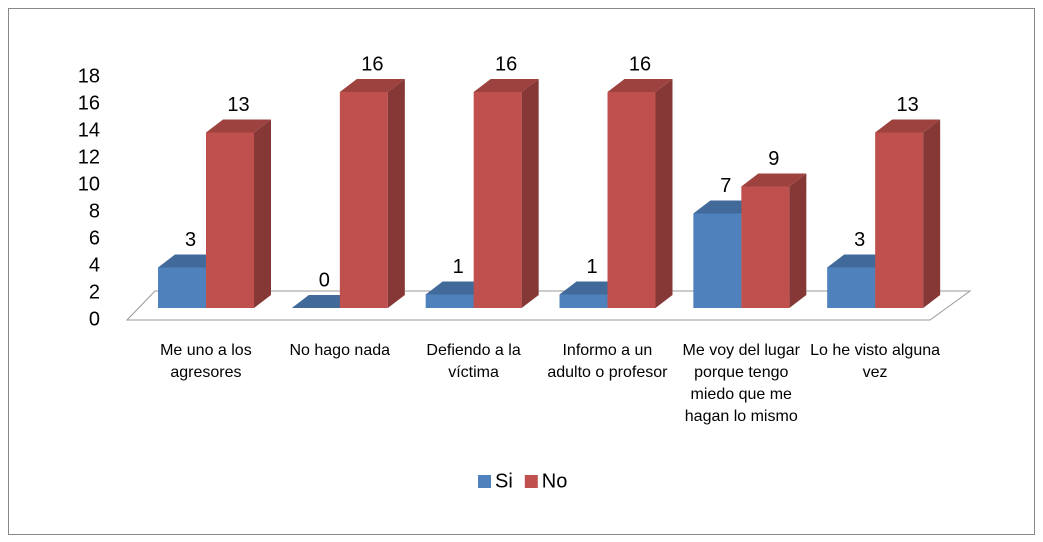  What do you see at coordinates (94, 211) in the screenshot?
I see `y-tick-label: 8` at bounding box center [94, 211].